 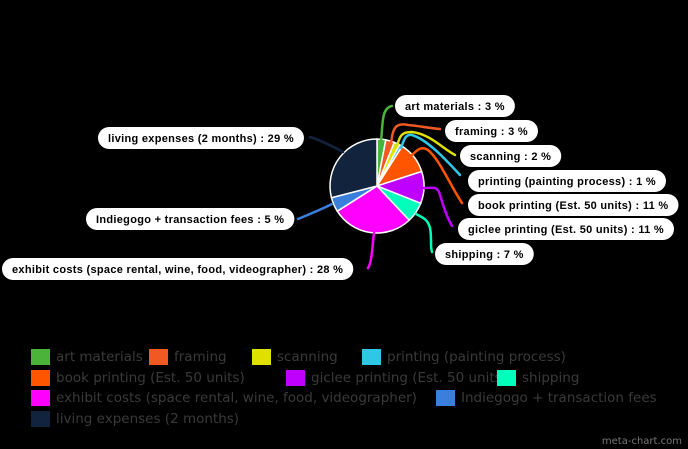 What do you see at coordinates (409, 377) in the screenshot?
I see `legend-label: giclee printing (Est. 50 units)` at bounding box center [409, 377].